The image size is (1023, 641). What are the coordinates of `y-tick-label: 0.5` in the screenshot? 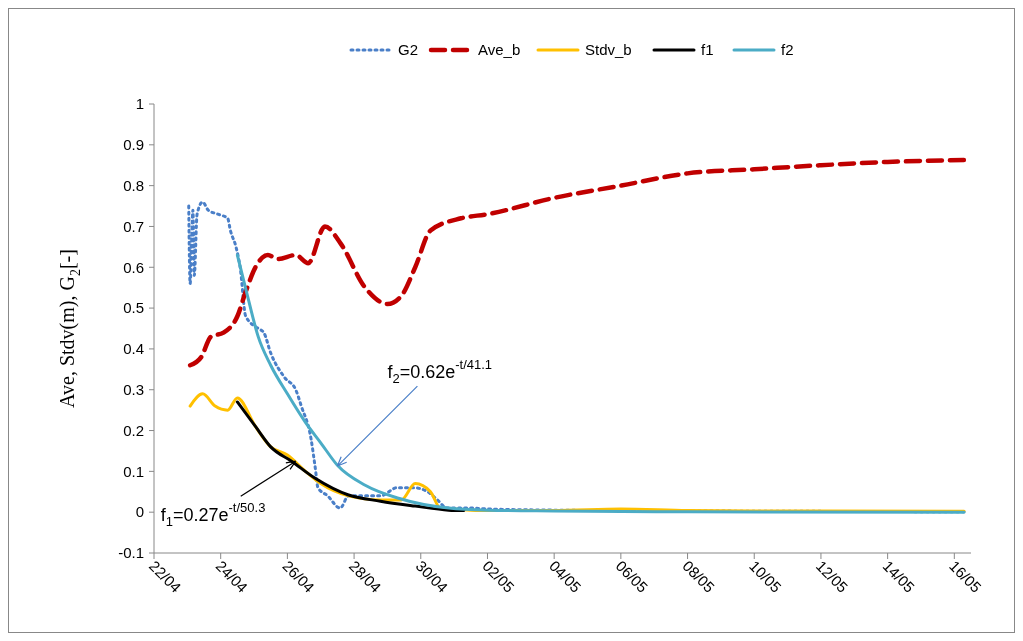 It's located at (133, 308).